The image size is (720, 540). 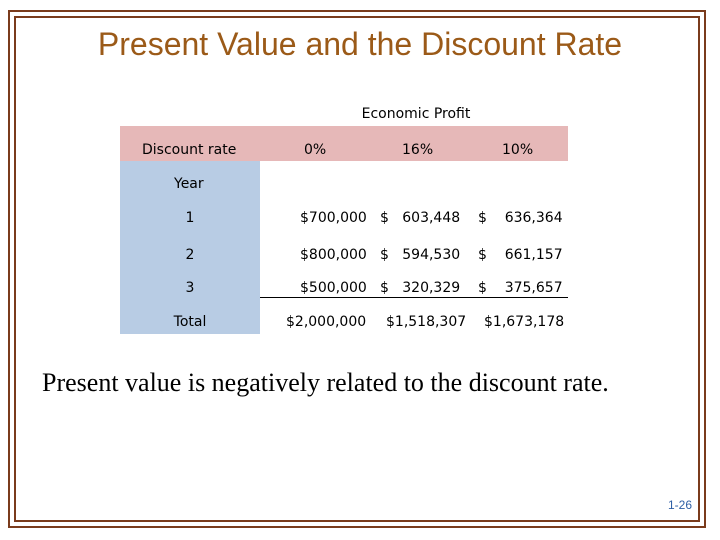 What do you see at coordinates (426, 322) in the screenshot?
I see `total-c1: $1,518,307` at bounding box center [426, 322].